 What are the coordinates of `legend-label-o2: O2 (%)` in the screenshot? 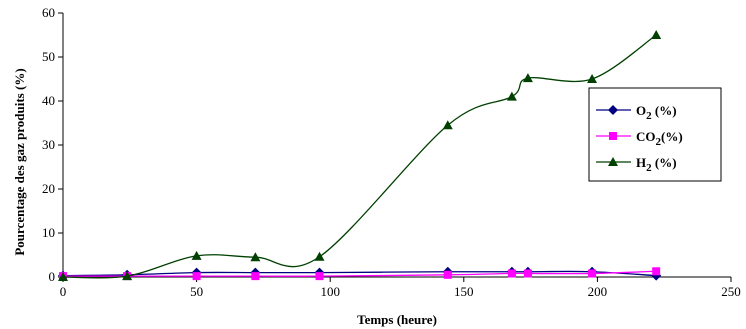 It's located at (656, 112).